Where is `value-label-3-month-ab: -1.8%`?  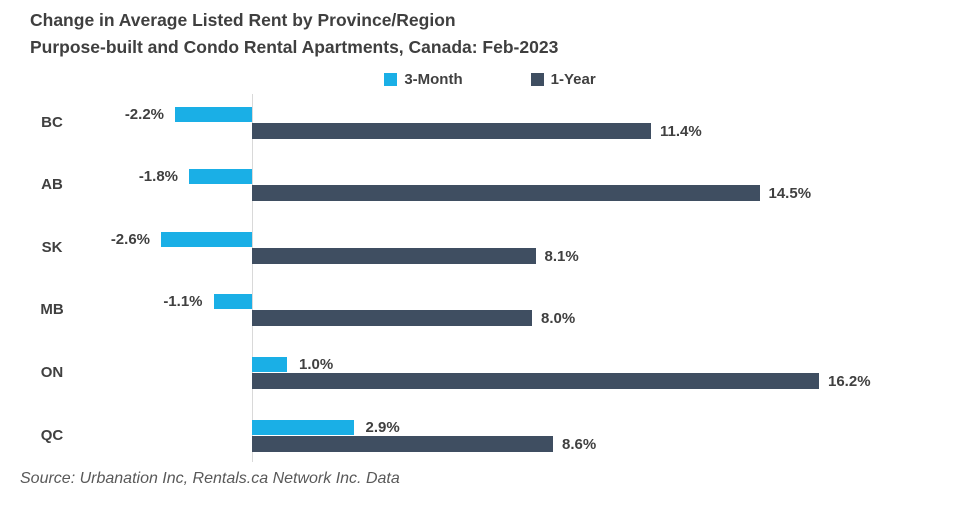 value-label-3-month-ab: -1.8% is located at coordinates (158, 177).